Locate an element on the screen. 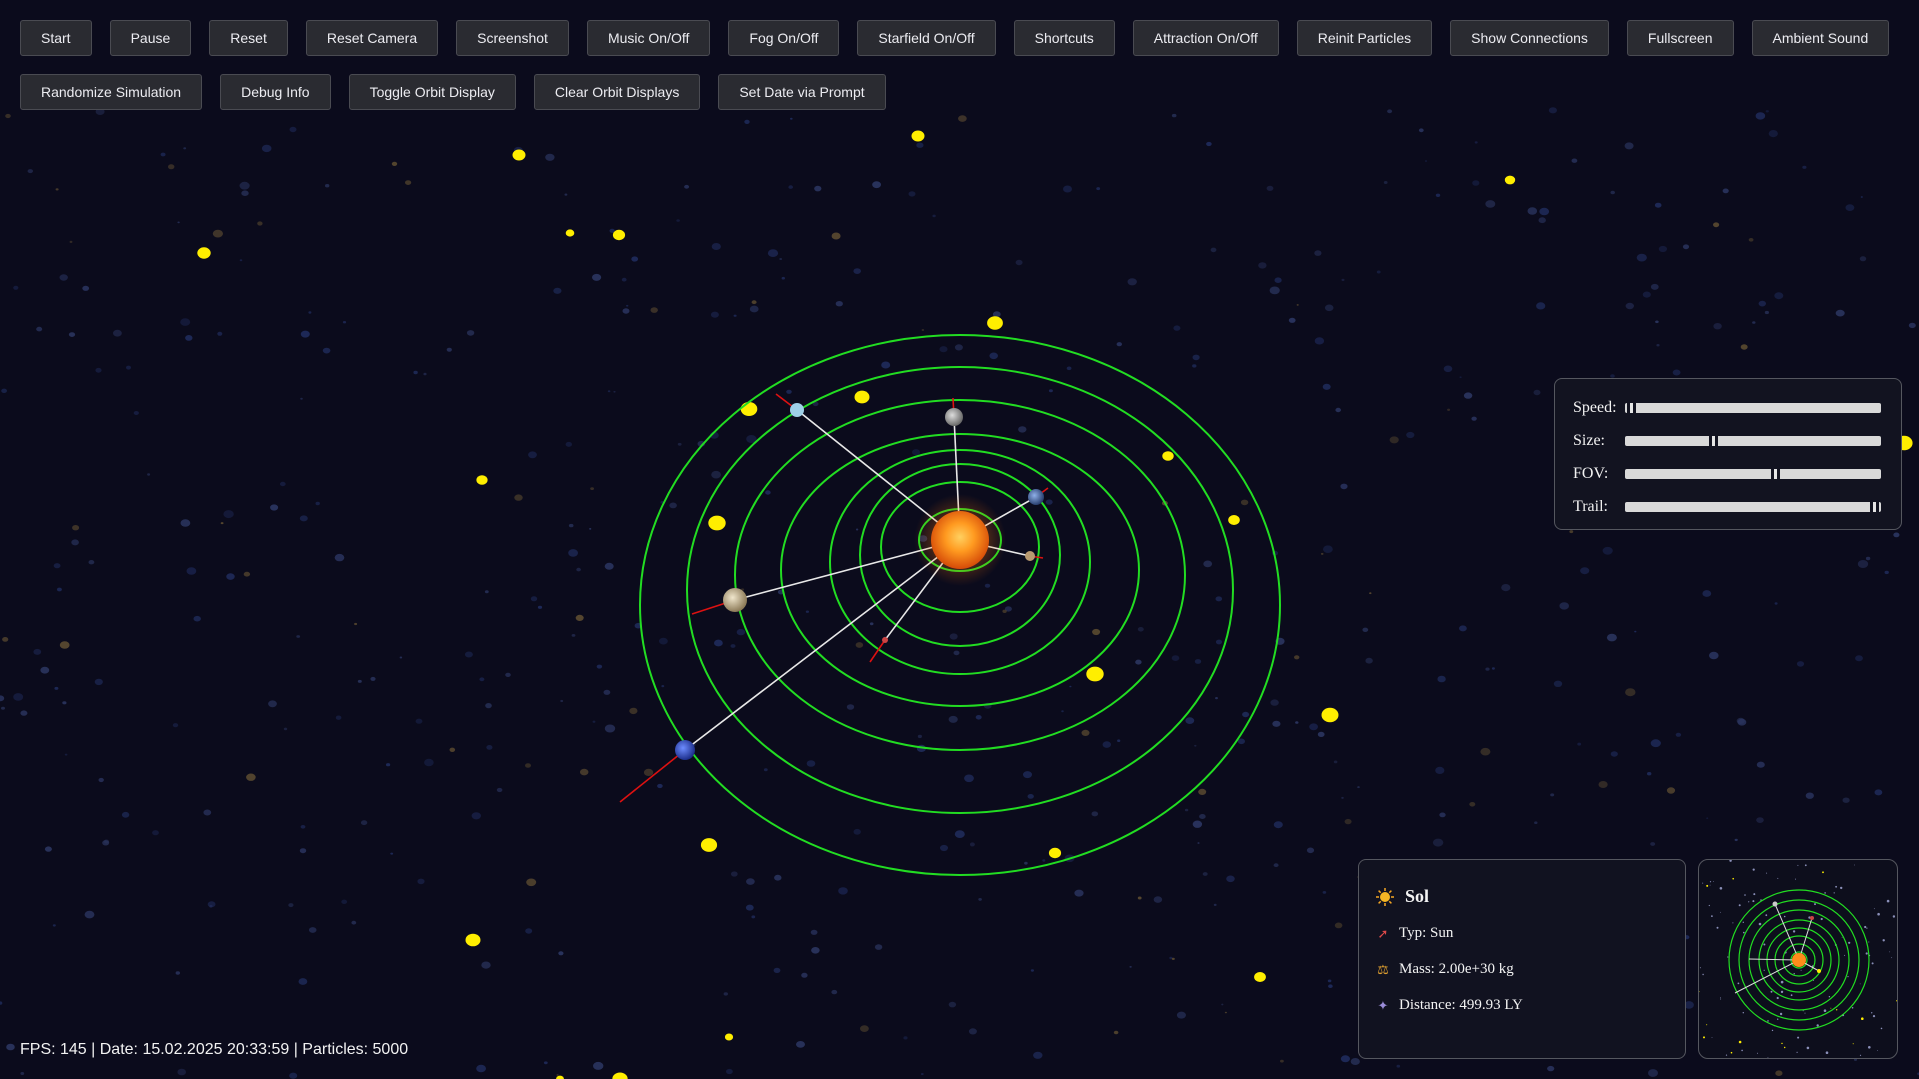  set-date-via-prompt-button: Set Date via Prompt is located at coordinates (802, 92).